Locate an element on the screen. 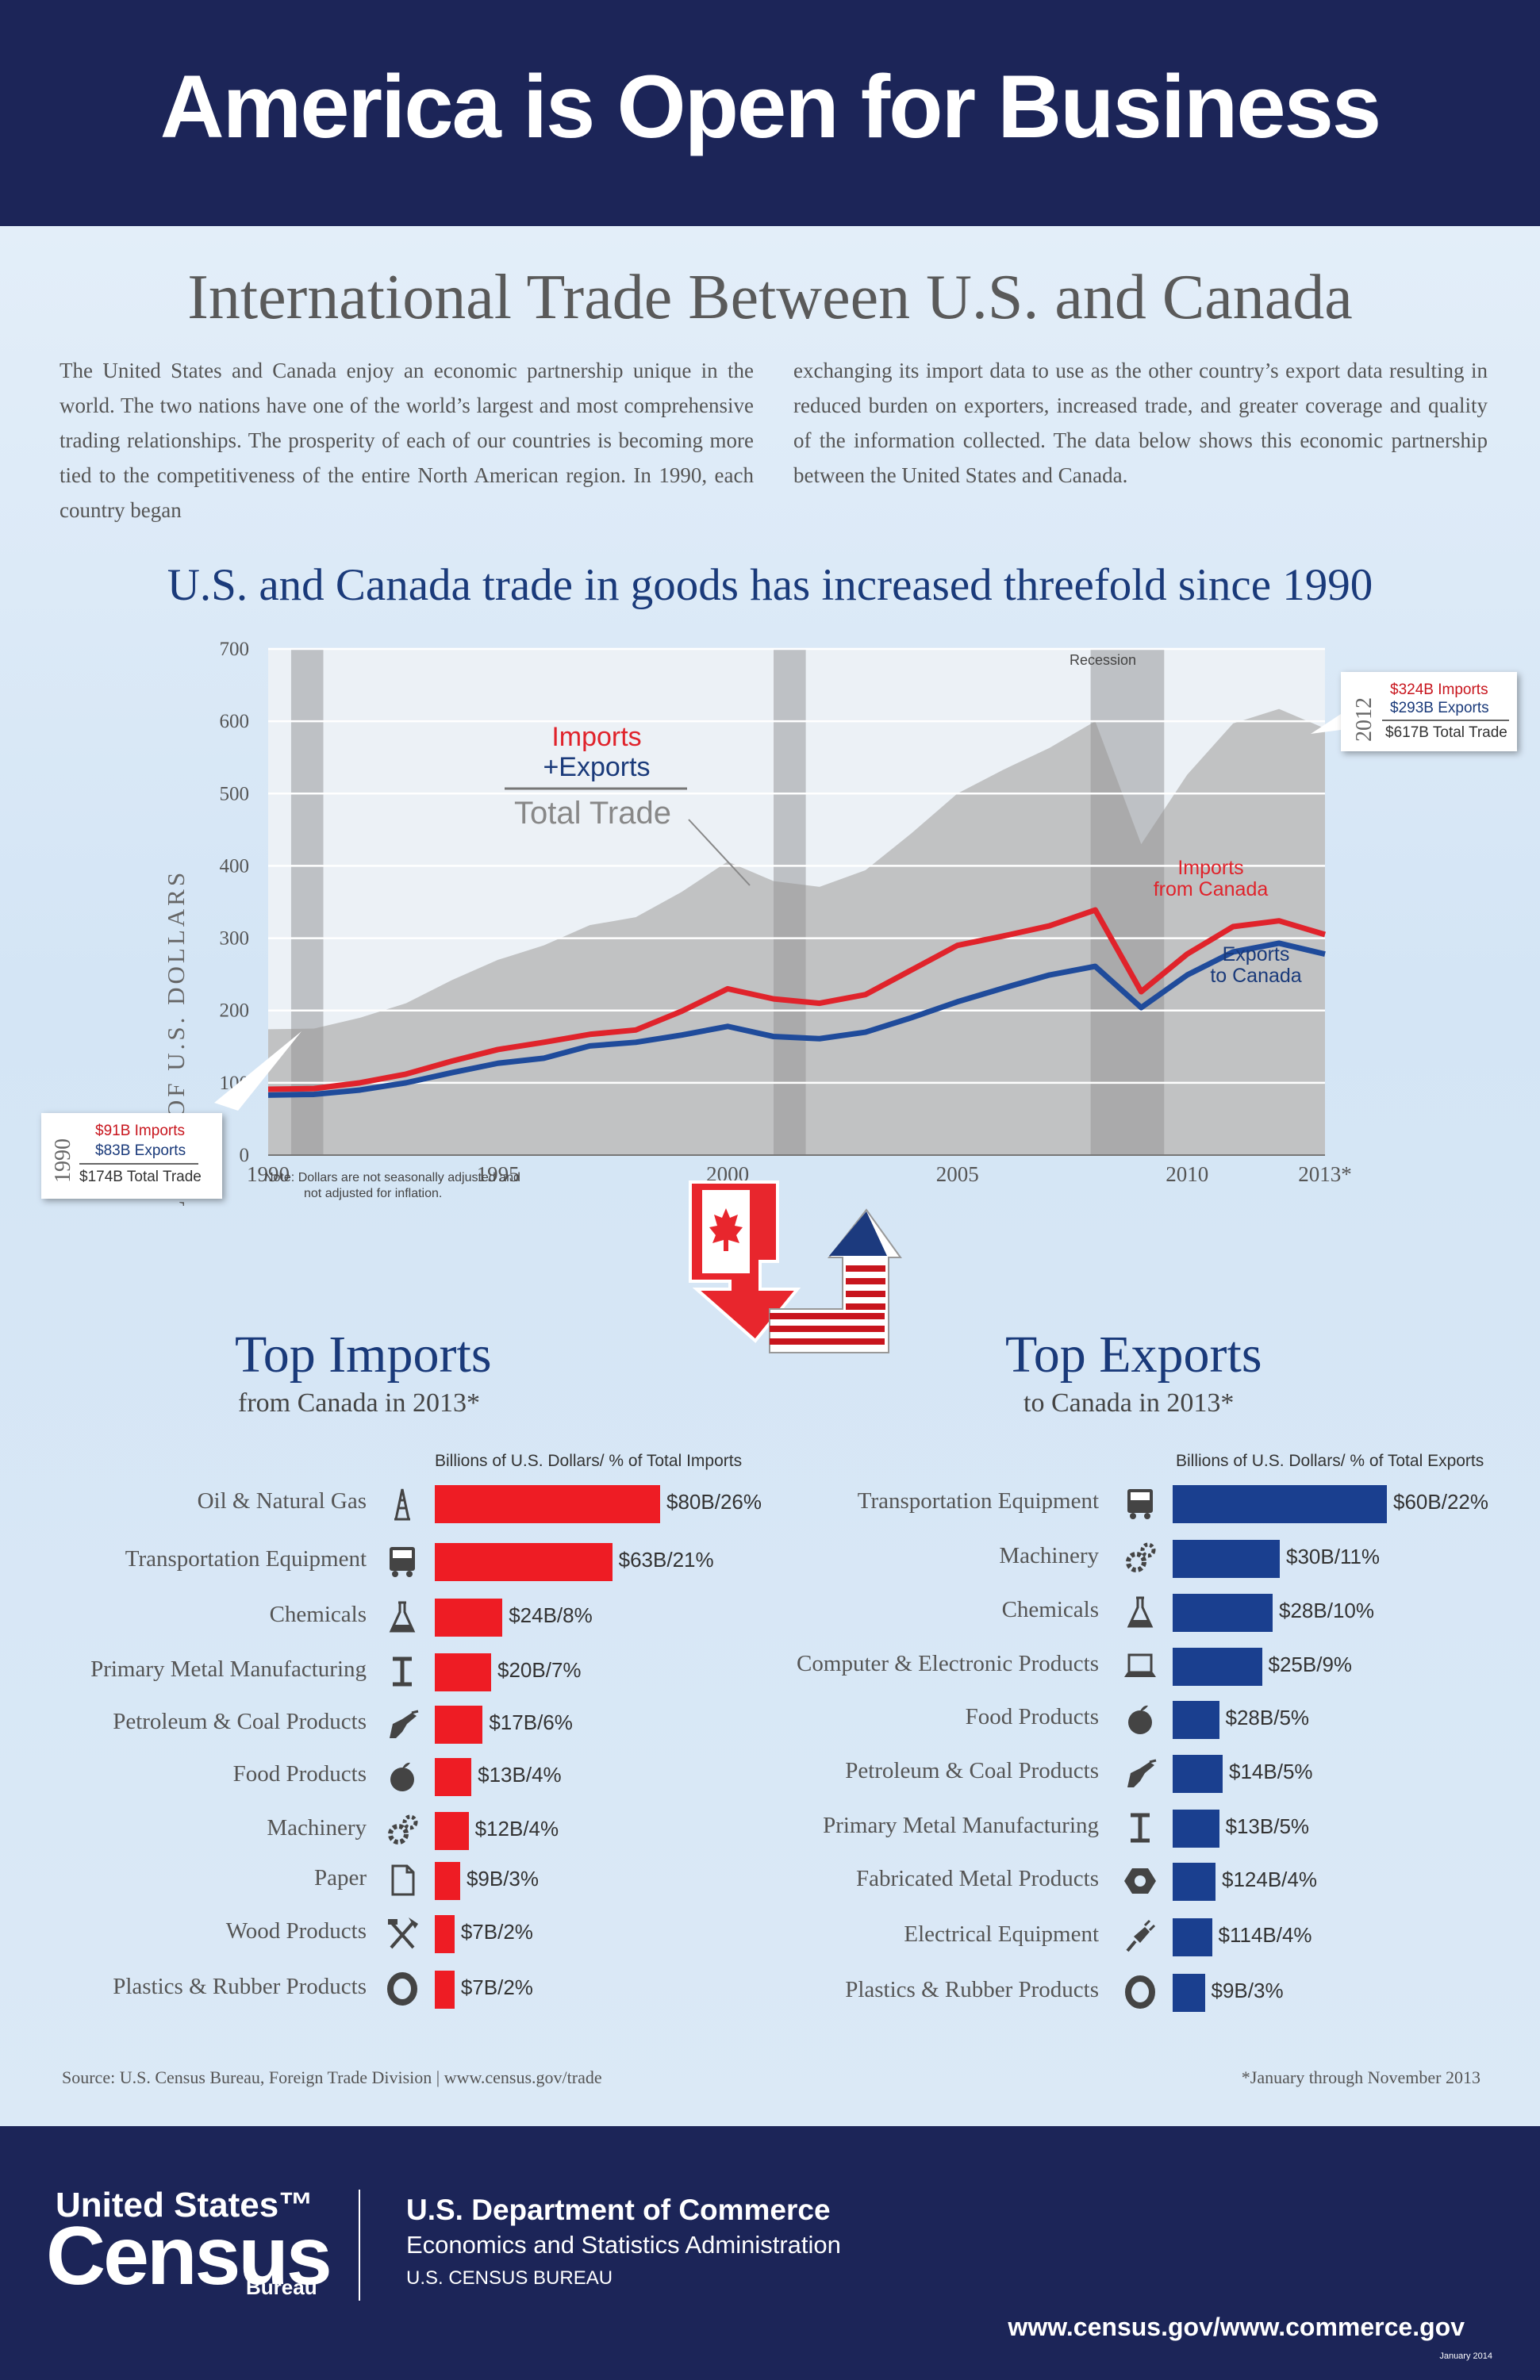 The image size is (1540, 2380). footer-divider is located at coordinates (359, 2245).